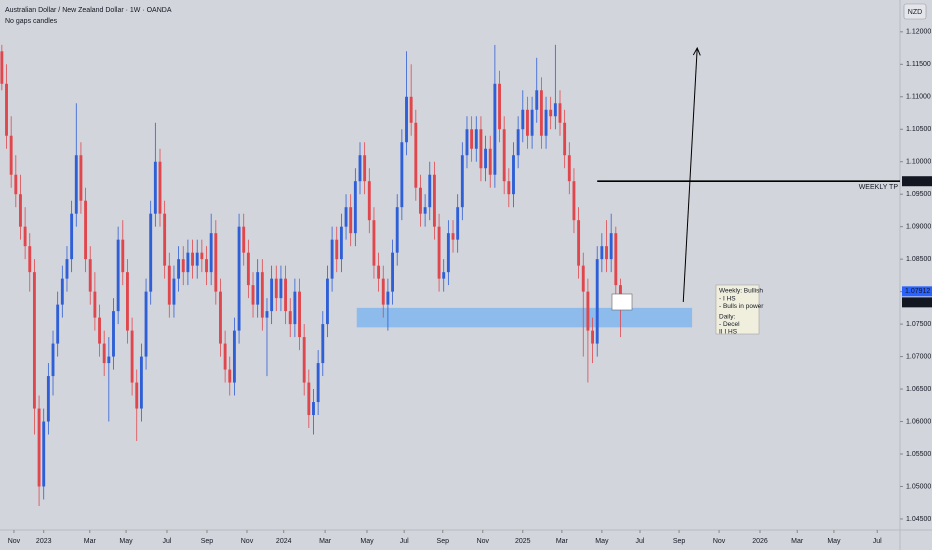 This screenshot has width=932, height=550. Describe the element at coordinates (760, 541) in the screenshot. I see `x-tick-label: 2026` at that location.